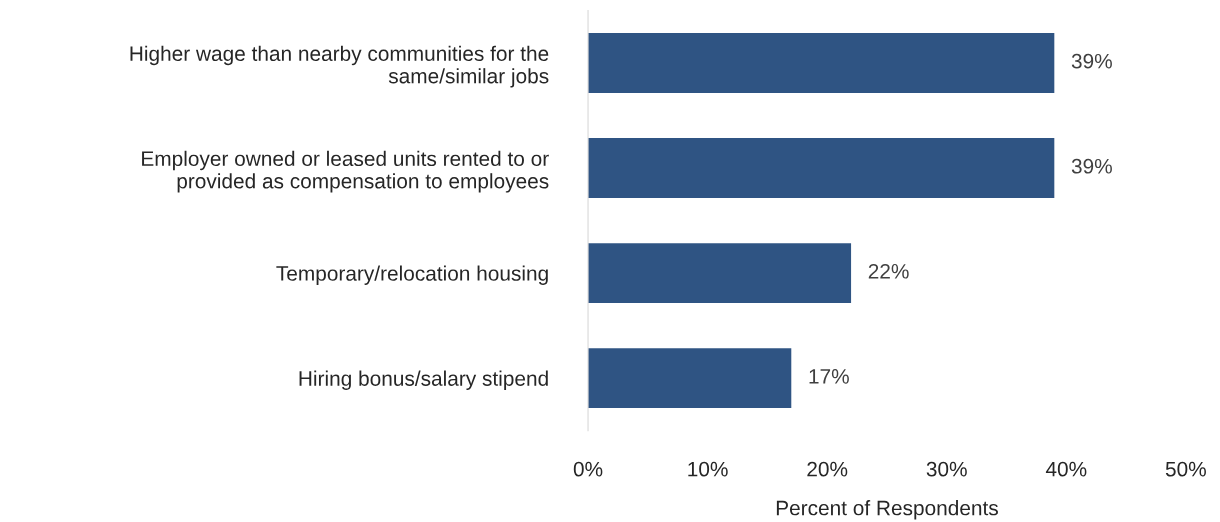 This screenshot has height=522, width=1220. What do you see at coordinates (412, 275) in the screenshot?
I see `y-tick-label: Temporary/relocation housing` at bounding box center [412, 275].